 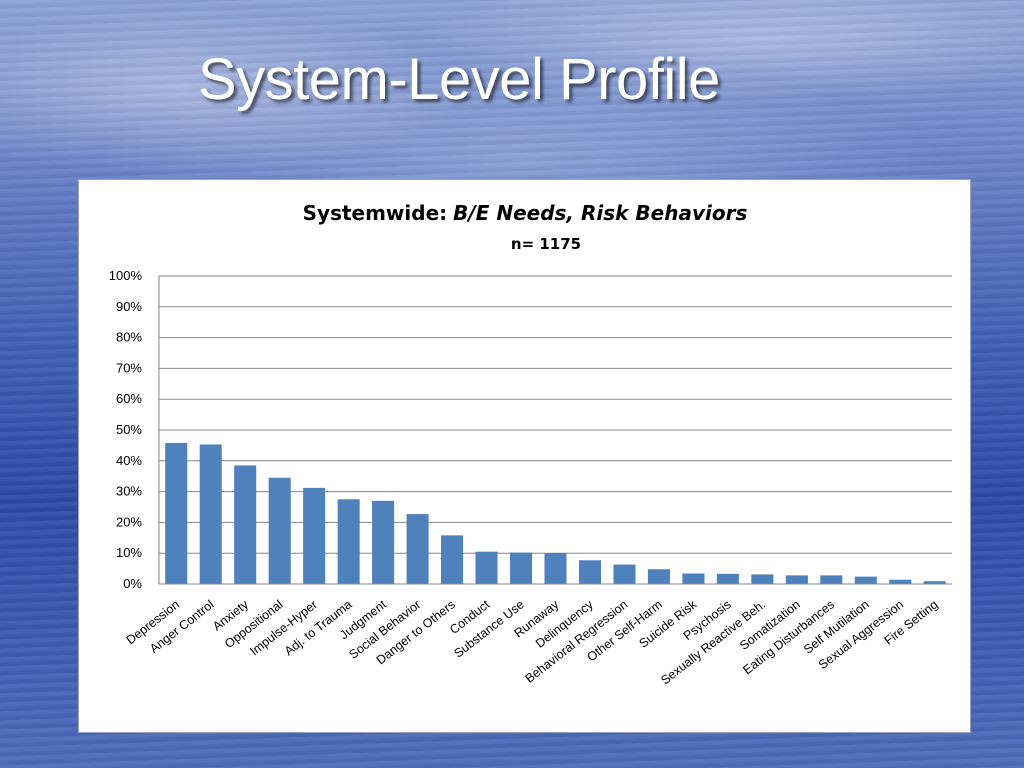 What do you see at coordinates (555, 513) in the screenshot?
I see `bars` at bounding box center [555, 513].